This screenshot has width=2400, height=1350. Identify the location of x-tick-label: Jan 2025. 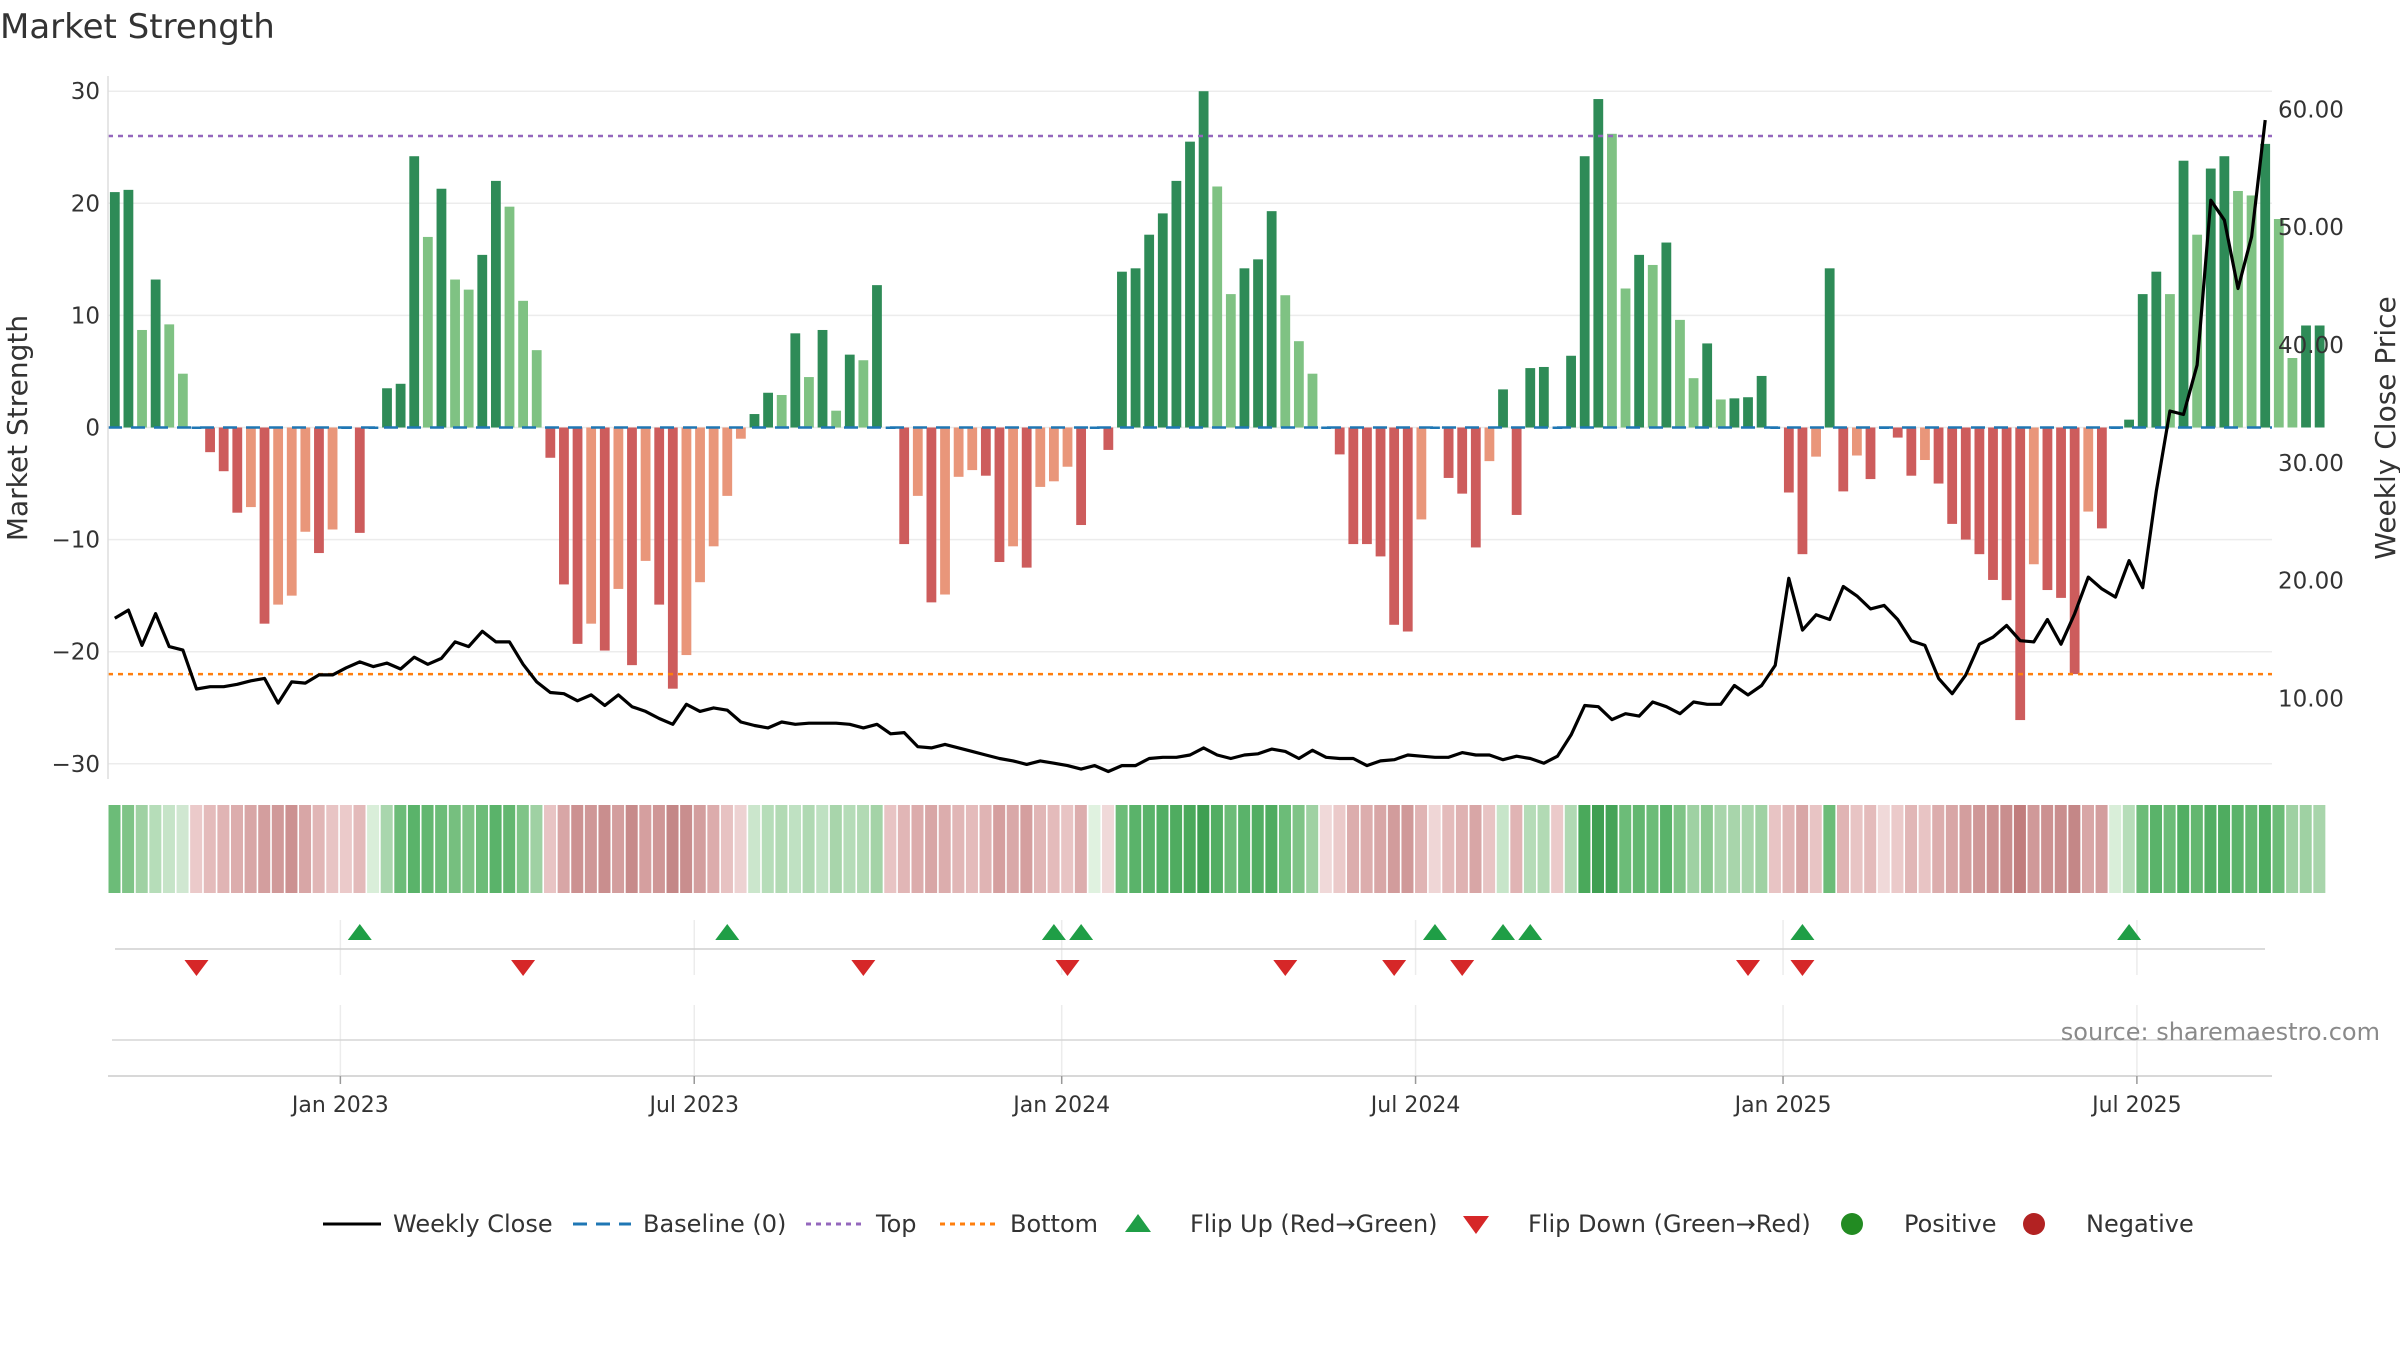
(1782, 1105).